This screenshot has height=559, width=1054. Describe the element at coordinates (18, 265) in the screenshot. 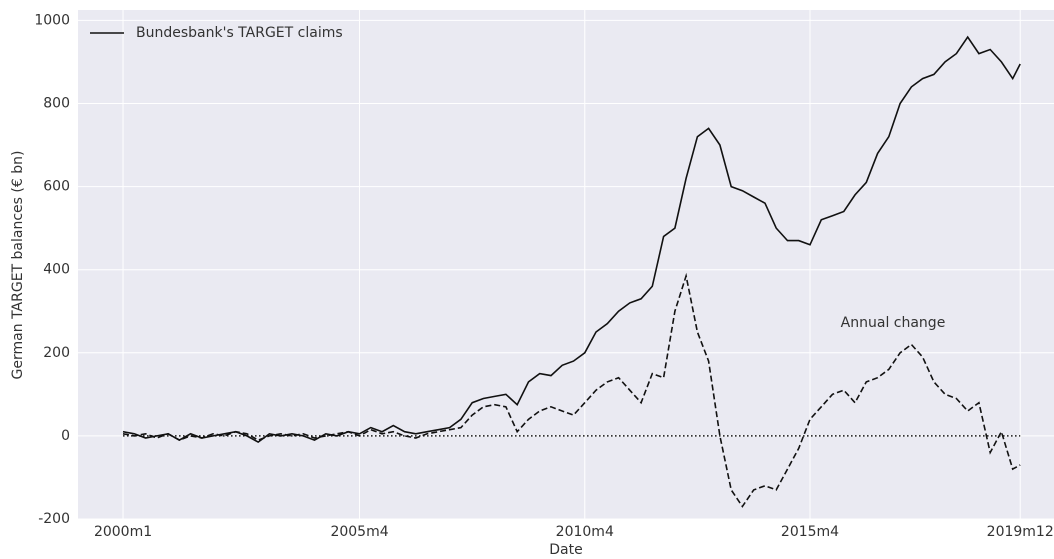

I see `y-axis-label: German TARGET balances (€ bn)` at that location.